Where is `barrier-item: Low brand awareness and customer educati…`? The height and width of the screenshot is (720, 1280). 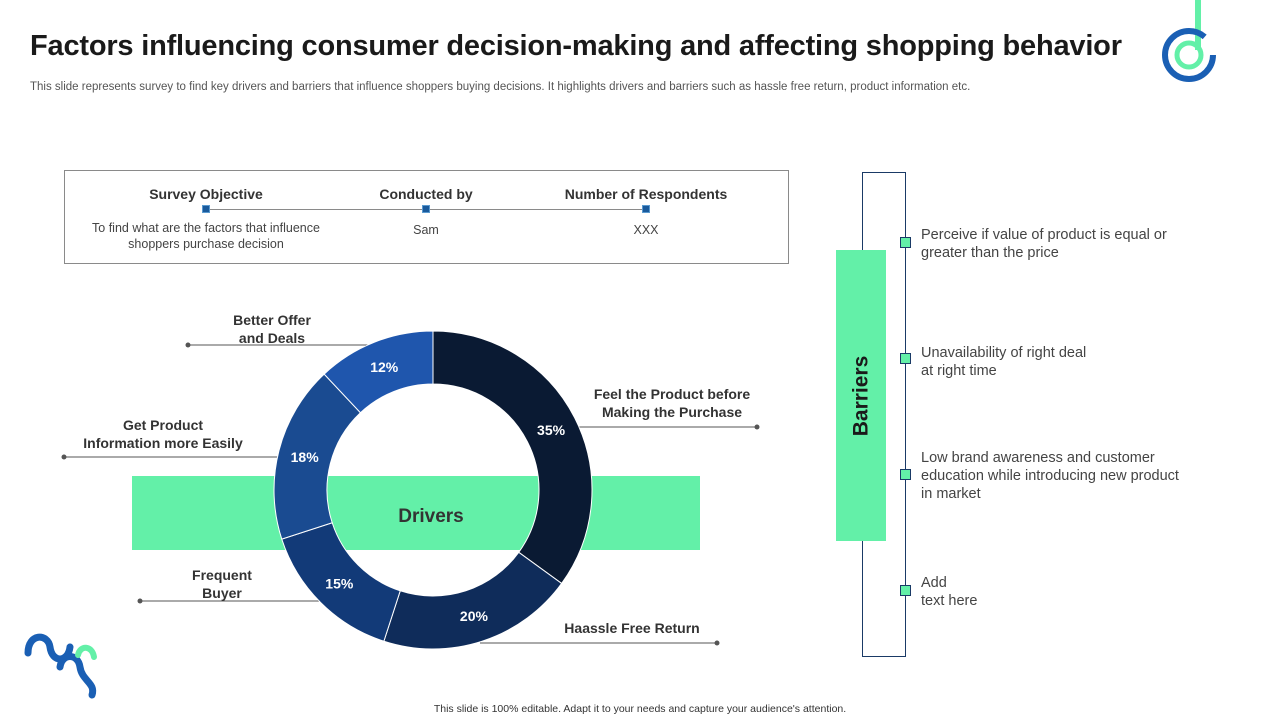
barrier-item: Low brand awareness and customer educati… is located at coordinates (1061, 476).